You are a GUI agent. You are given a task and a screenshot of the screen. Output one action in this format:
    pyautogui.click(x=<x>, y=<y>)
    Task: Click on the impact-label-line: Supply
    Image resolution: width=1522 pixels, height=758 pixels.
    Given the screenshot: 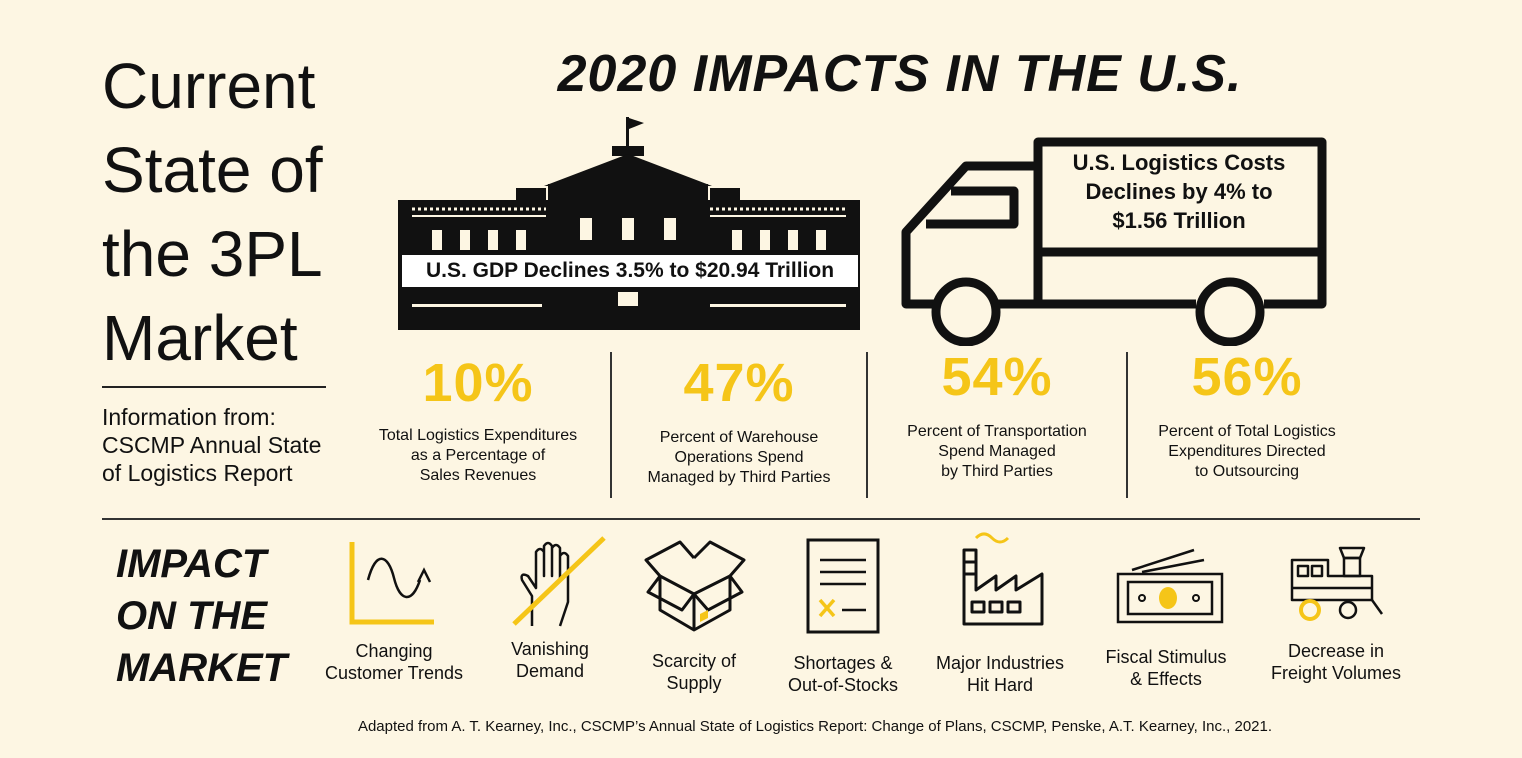 What is the action you would take?
    pyautogui.click(x=694, y=683)
    